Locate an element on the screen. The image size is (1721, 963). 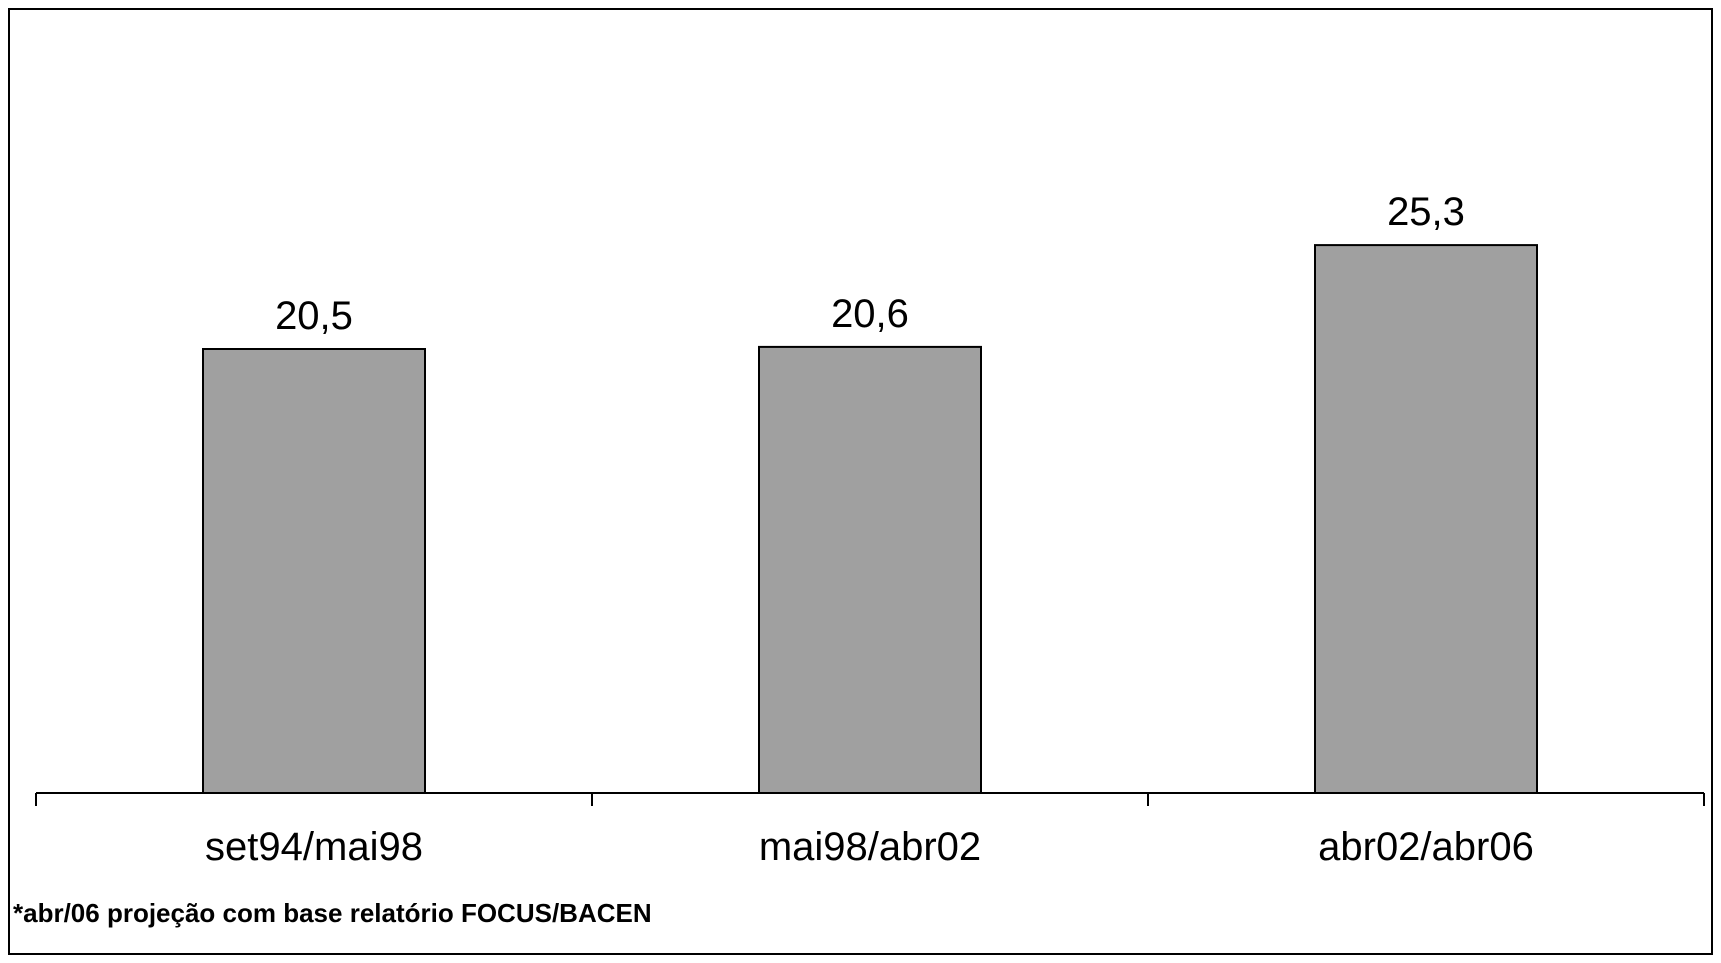
data-label: 25,3 is located at coordinates (1426, 212).